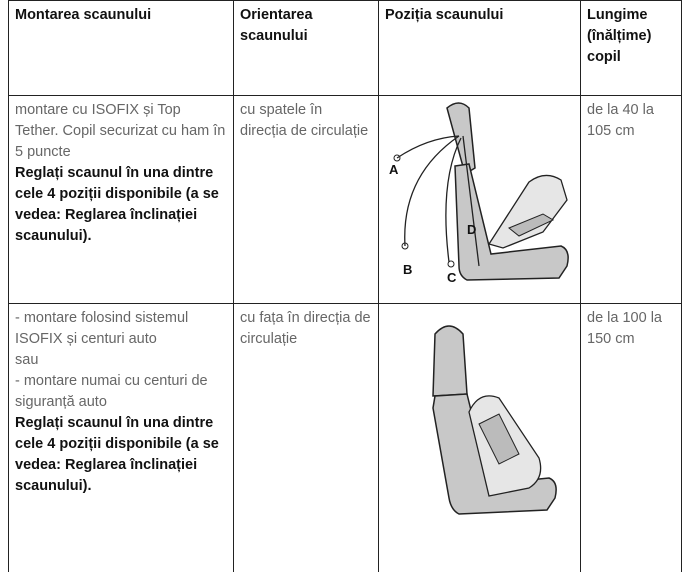 This screenshot has width=684, height=572. Describe the element at coordinates (394, 169) in the screenshot. I see `figure-label: A` at that location.